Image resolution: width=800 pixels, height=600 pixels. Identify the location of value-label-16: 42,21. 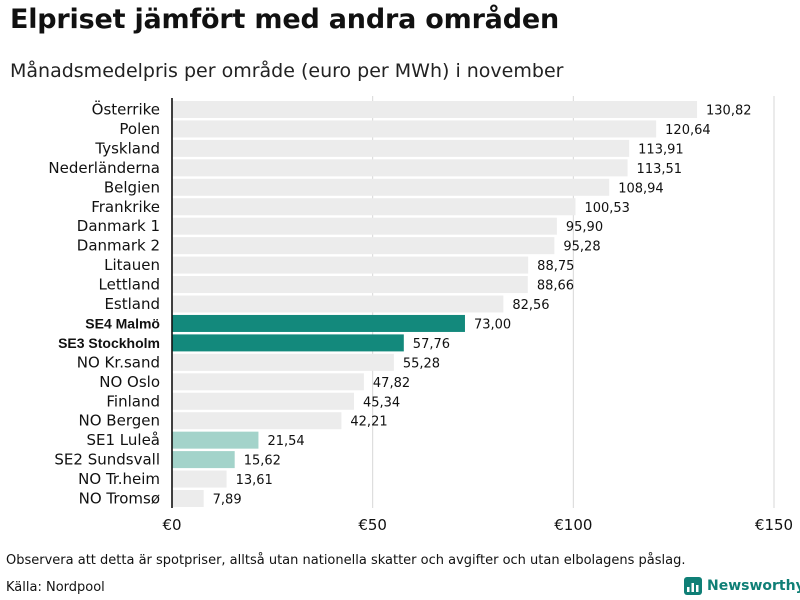
(368, 422).